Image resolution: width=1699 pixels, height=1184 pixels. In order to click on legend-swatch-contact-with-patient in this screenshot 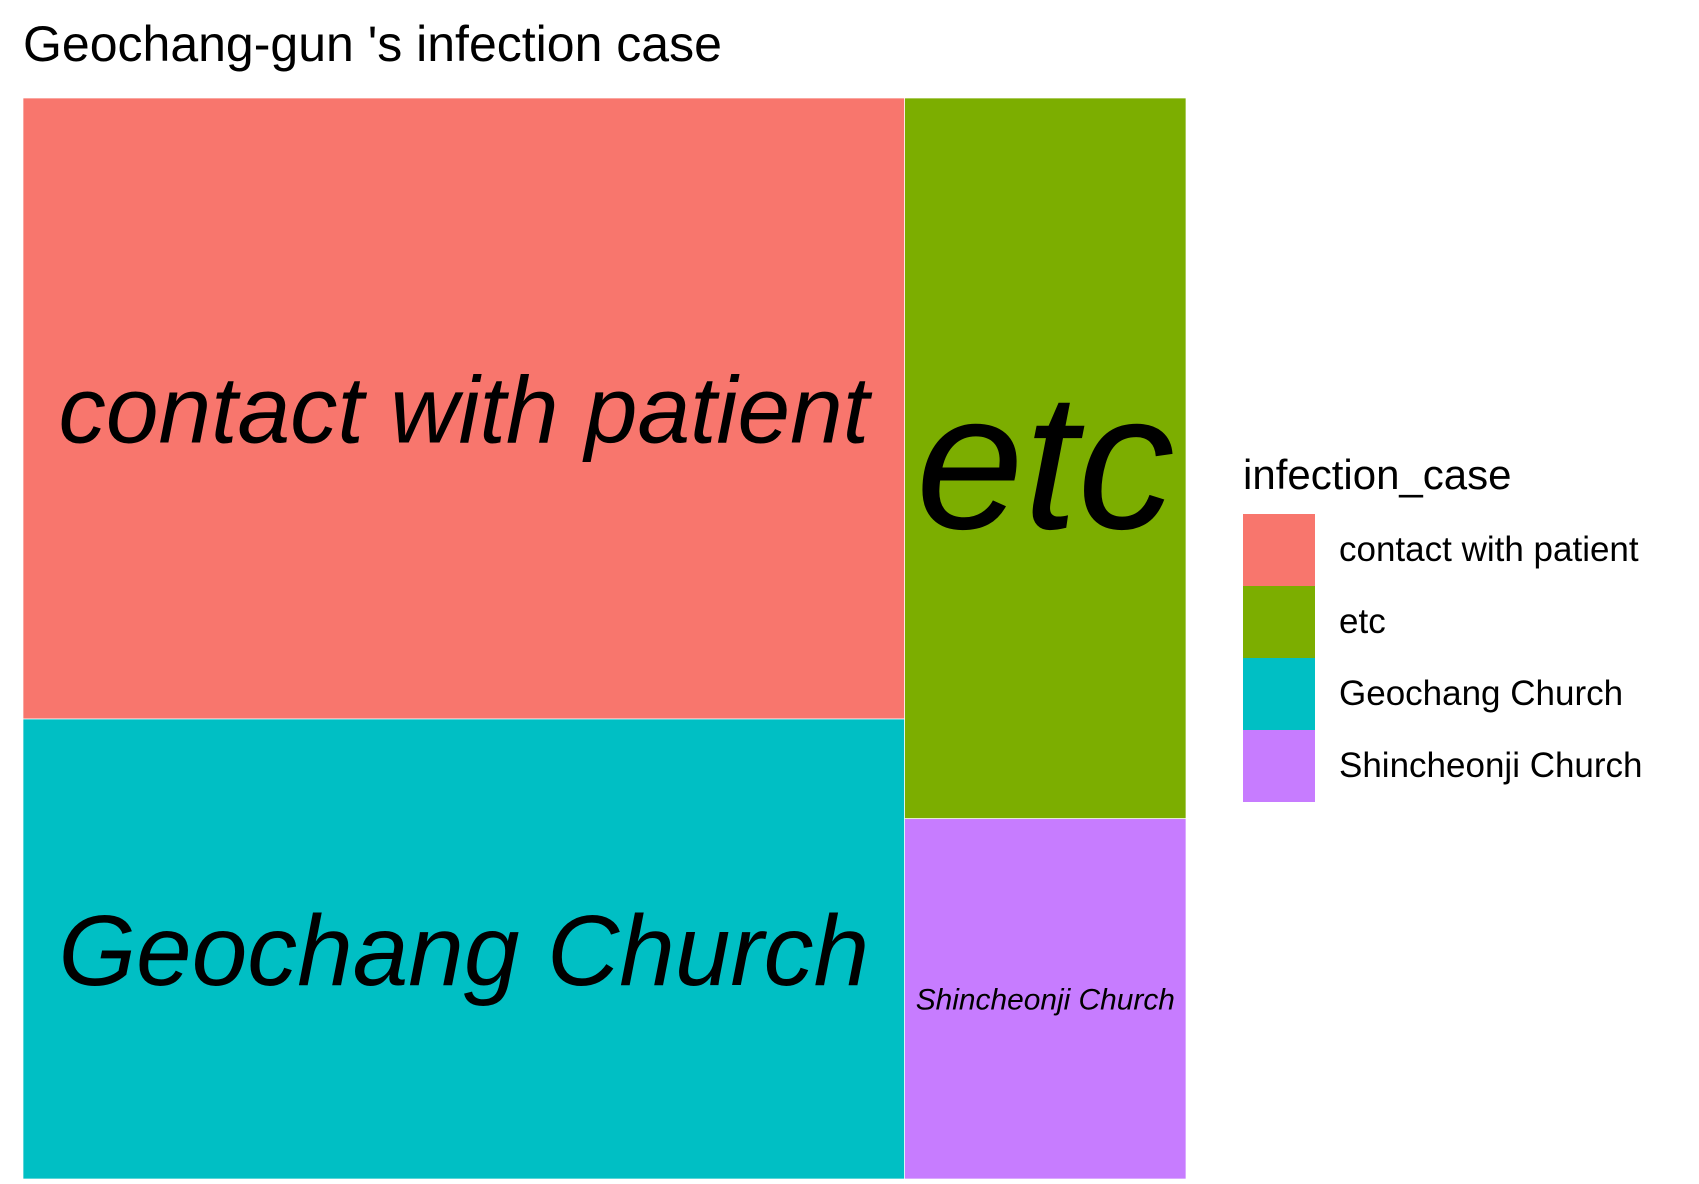, I will do `click(1279, 550)`.